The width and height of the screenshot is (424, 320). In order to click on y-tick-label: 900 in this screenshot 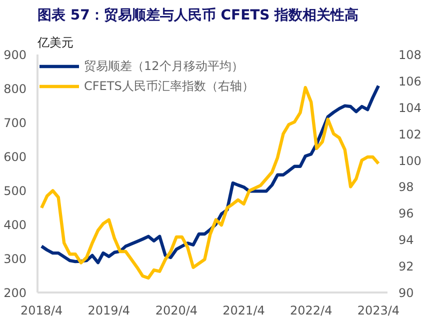, I will do `click(15, 55)`.